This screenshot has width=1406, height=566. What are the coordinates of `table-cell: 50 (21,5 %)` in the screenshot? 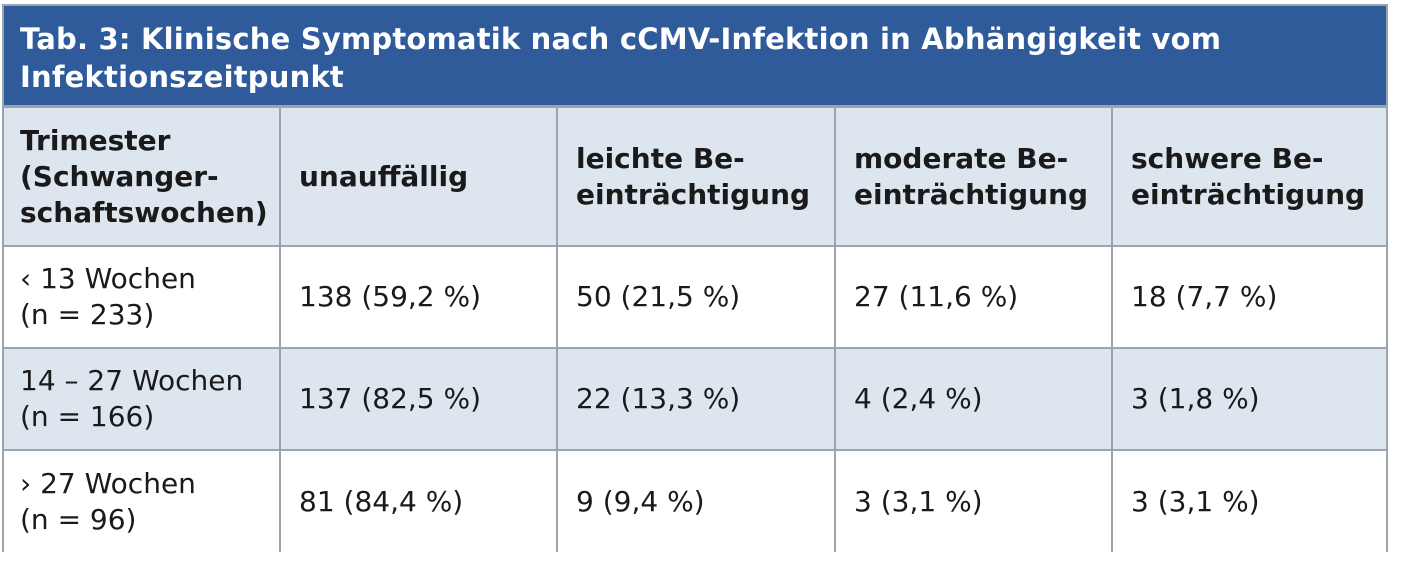 It's located at (696, 297).